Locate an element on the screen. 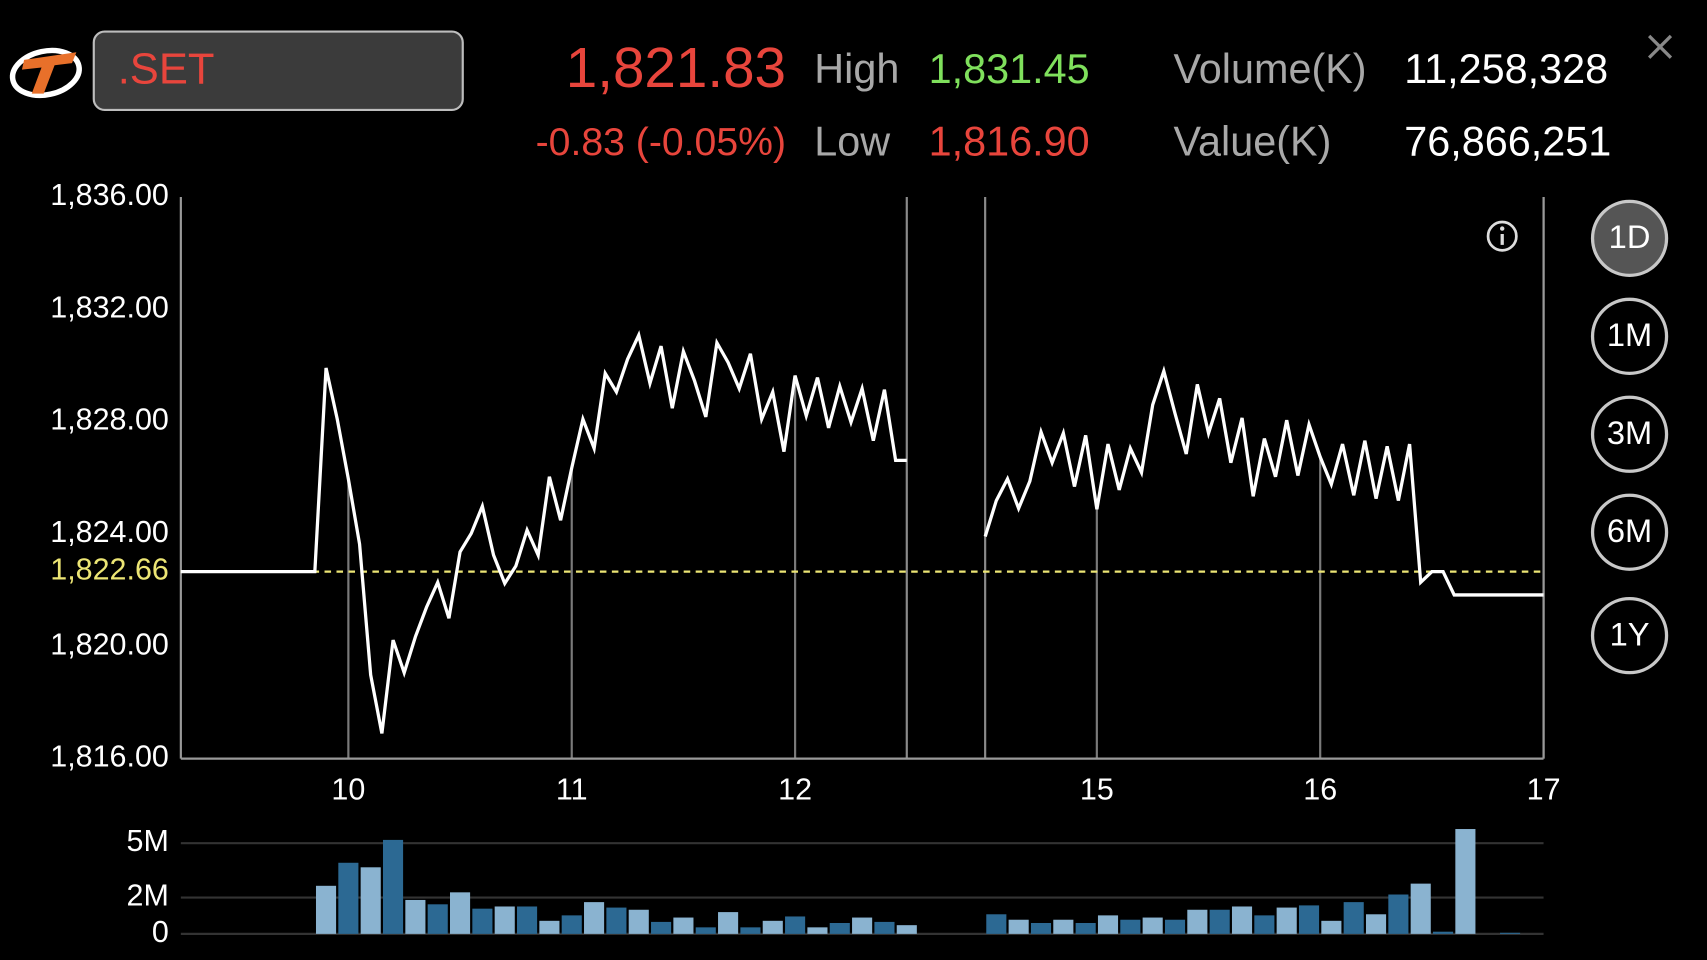 The width and height of the screenshot is (1707, 960). close-stroke is located at coordinates (1660, 46).